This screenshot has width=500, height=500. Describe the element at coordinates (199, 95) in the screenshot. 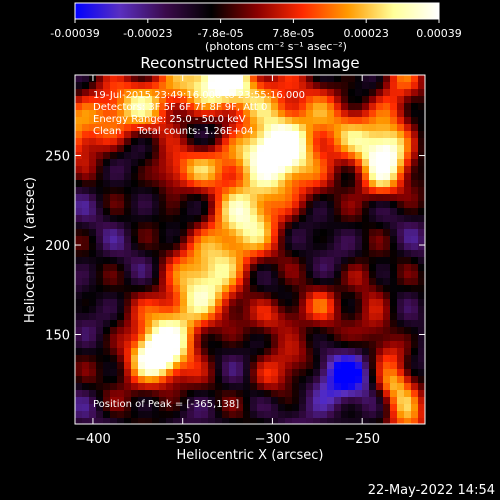

I see `annotation-time-range: 19-Jul-2015 23:49:16.000 to 23:55:16.000` at that location.